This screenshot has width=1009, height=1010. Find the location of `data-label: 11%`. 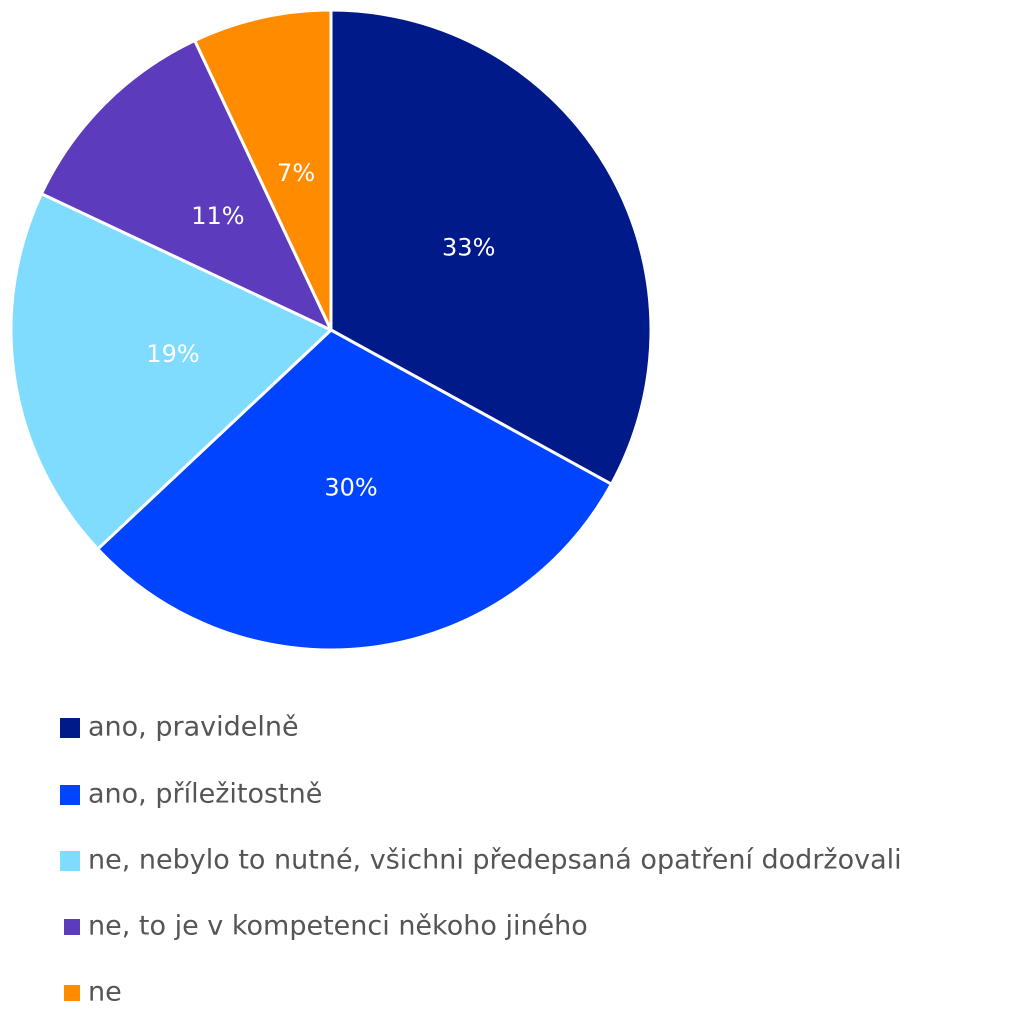

data-label: 11% is located at coordinates (217, 216).